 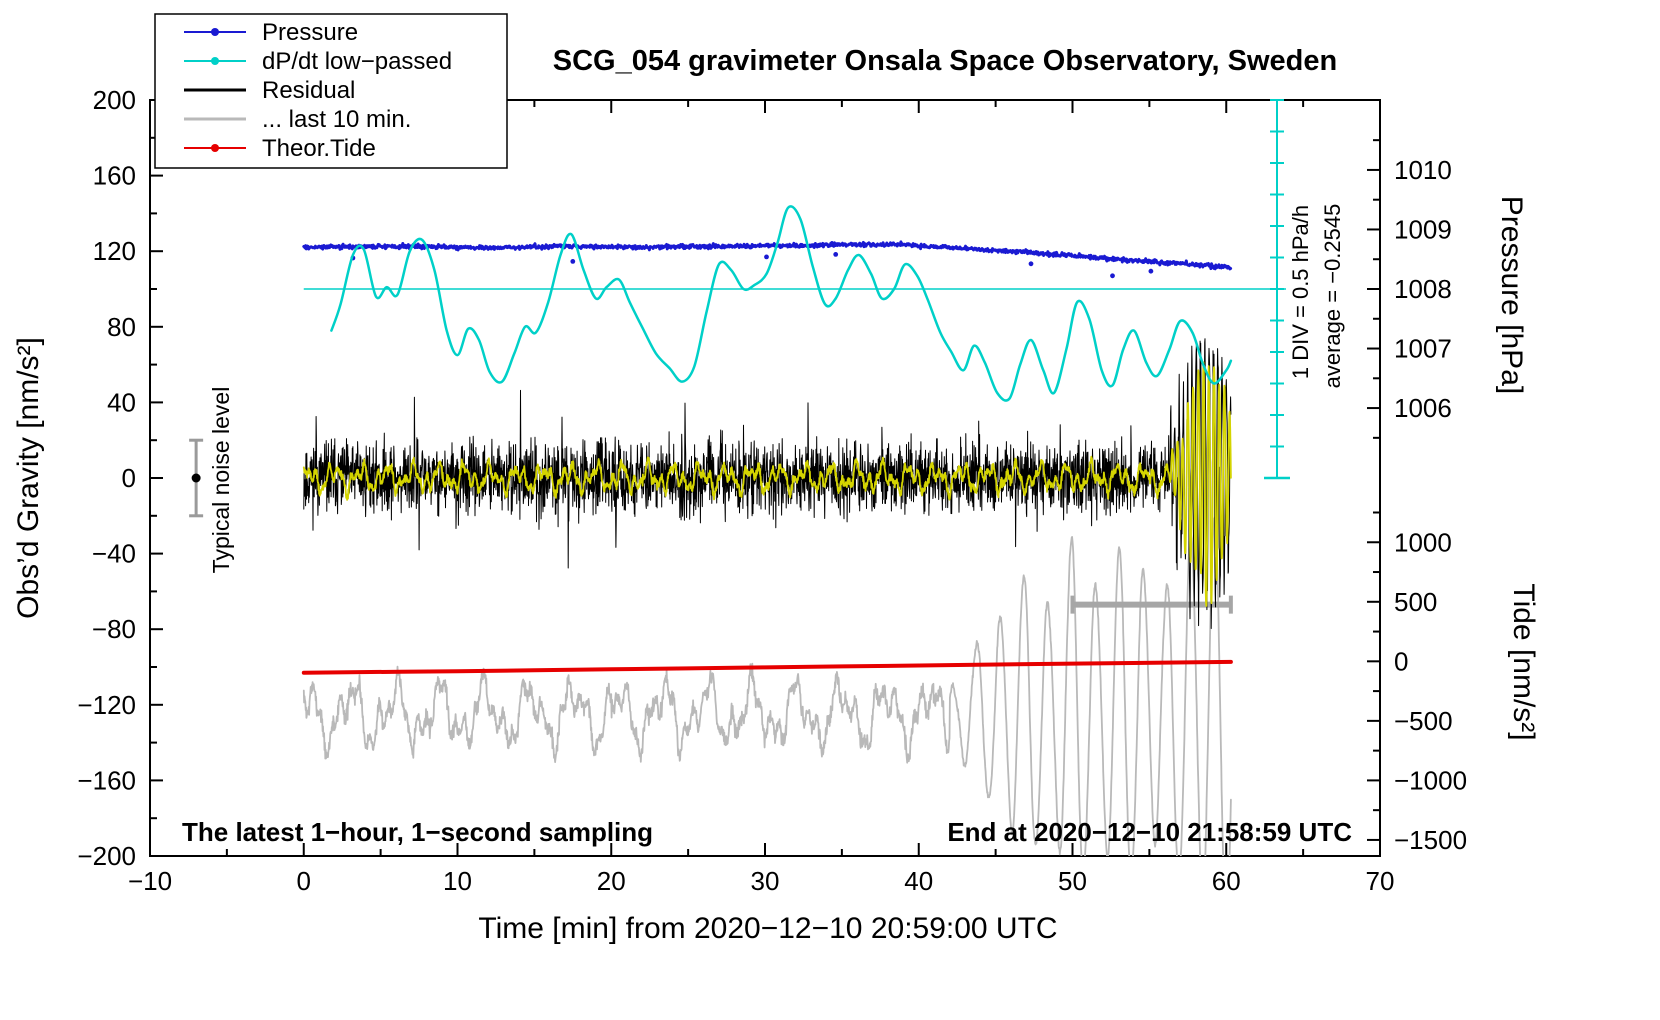 What do you see at coordinates (114, 251) in the screenshot?
I see `gravity-tick-label: 120` at bounding box center [114, 251].